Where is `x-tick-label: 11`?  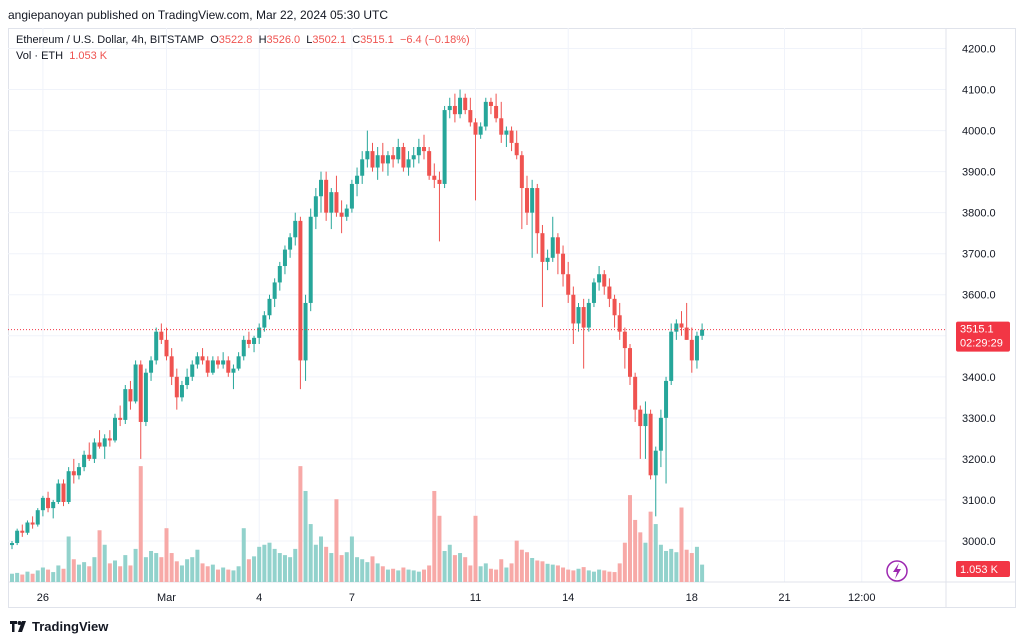
x-tick-label: 11 is located at coordinates (475, 598).